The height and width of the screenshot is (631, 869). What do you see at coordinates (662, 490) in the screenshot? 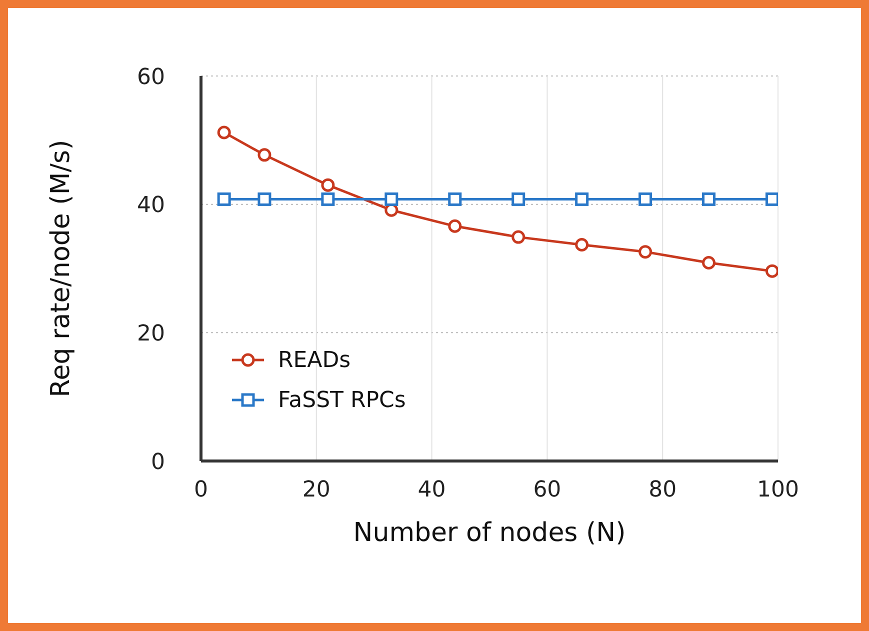
I see `x-tick-label: 80` at bounding box center [662, 490].